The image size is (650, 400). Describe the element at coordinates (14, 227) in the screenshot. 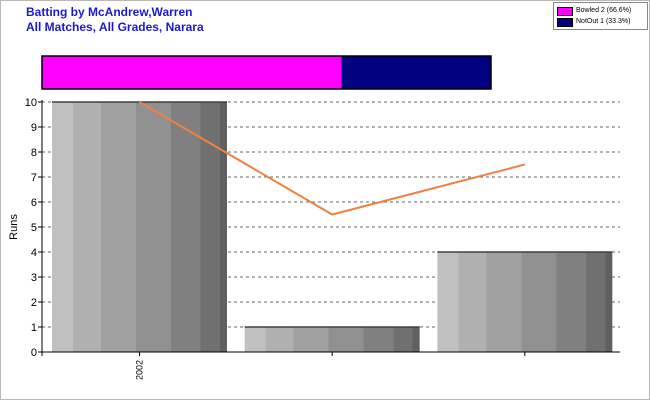

I see `y-axis-label: Runs` at that location.